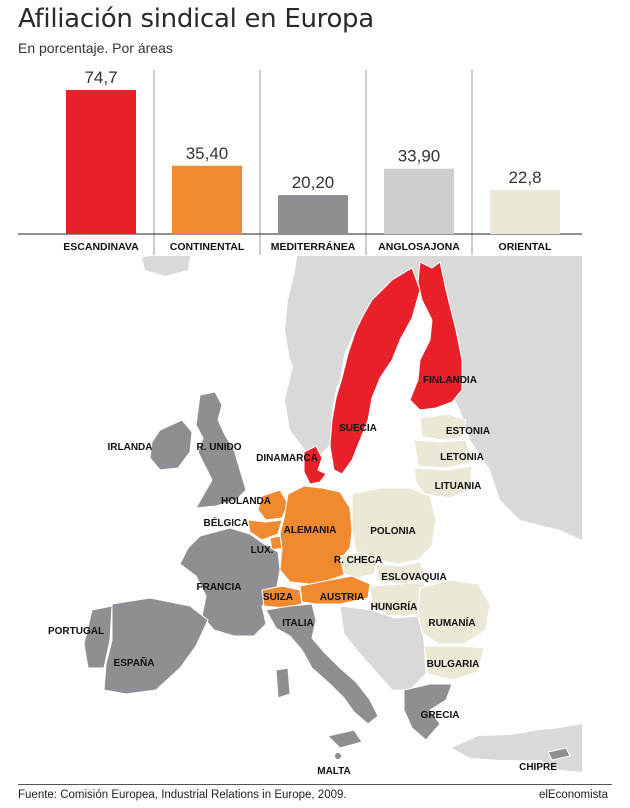 The width and height of the screenshot is (630, 808). What do you see at coordinates (375, 371) in the screenshot?
I see `country-sweden` at bounding box center [375, 371].